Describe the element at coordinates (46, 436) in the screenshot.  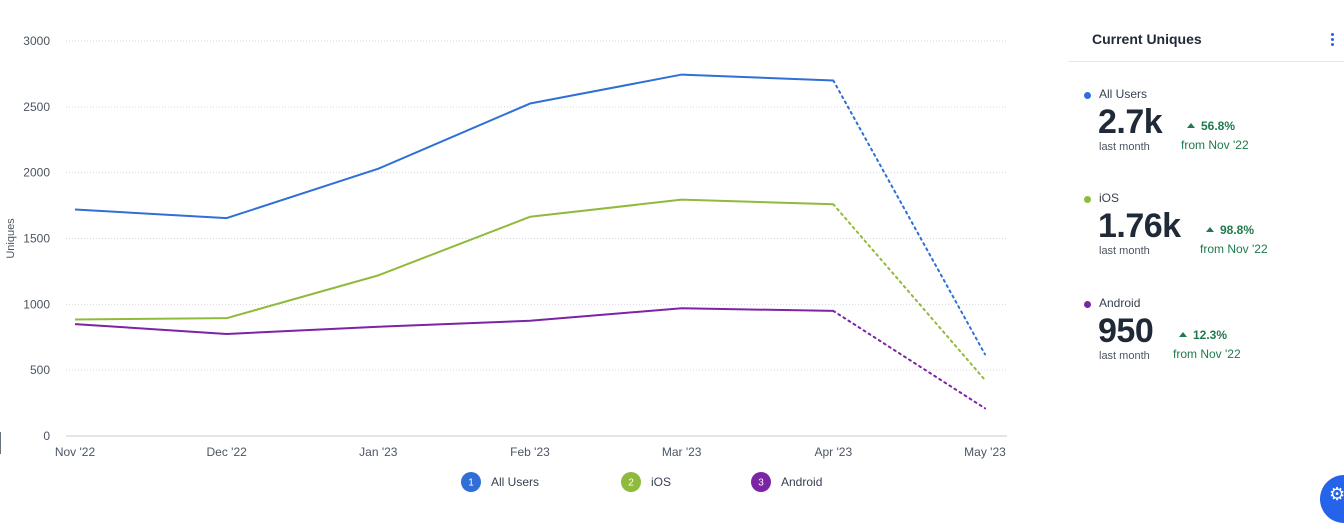
I see `y-tick-label: 0` at that location.